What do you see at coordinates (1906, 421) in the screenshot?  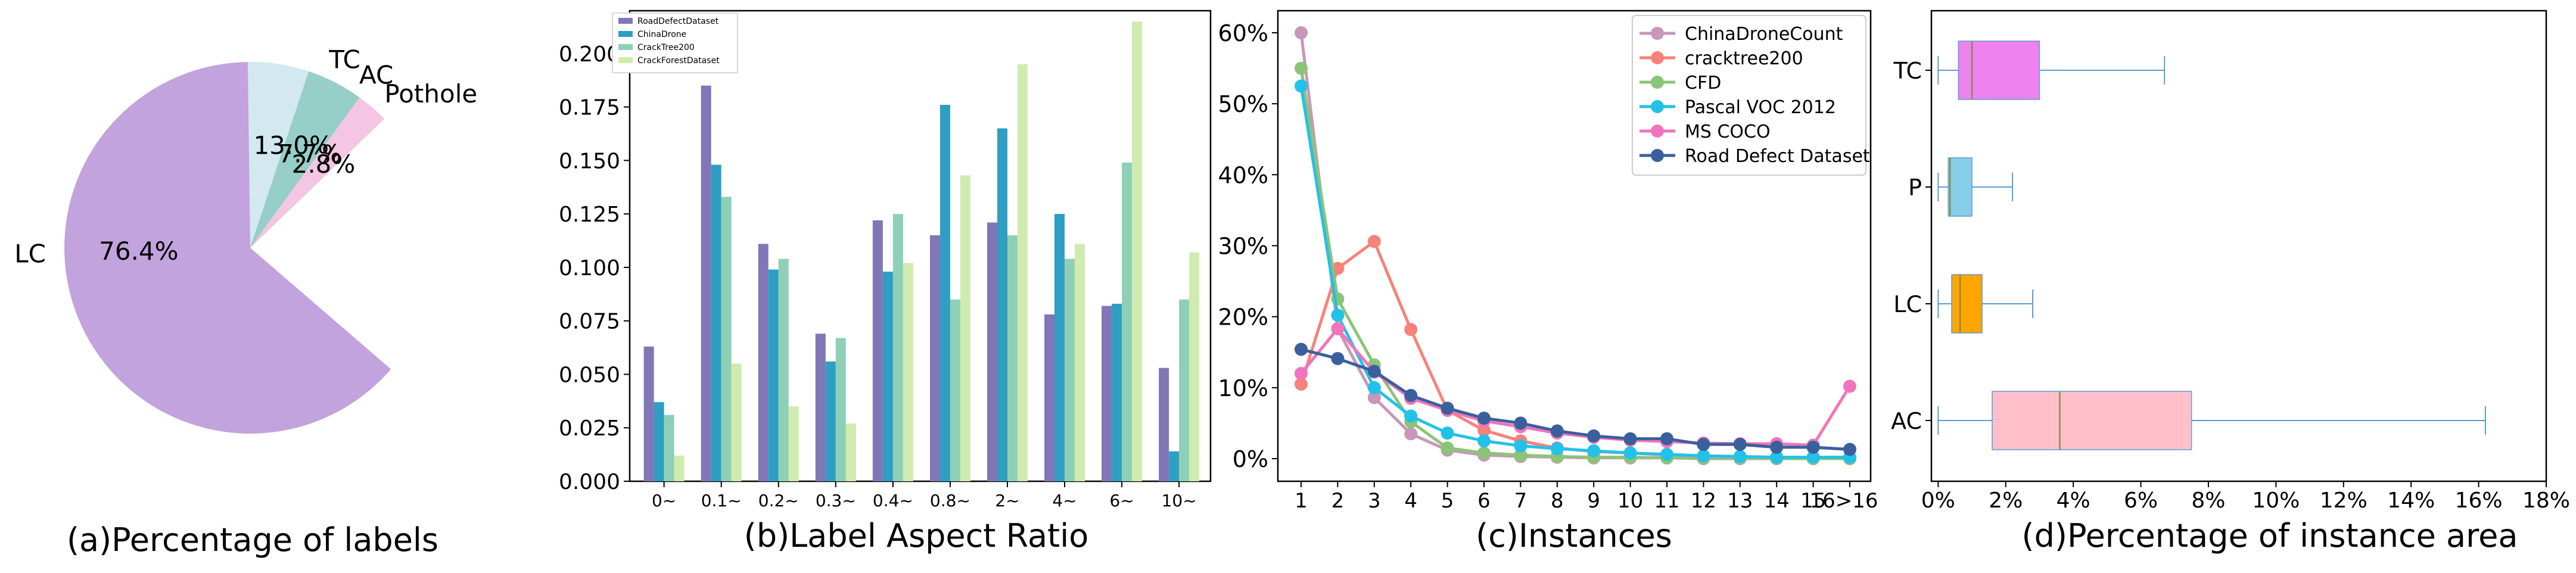 I see `box-ytick-label: AC` at bounding box center [1906, 421].